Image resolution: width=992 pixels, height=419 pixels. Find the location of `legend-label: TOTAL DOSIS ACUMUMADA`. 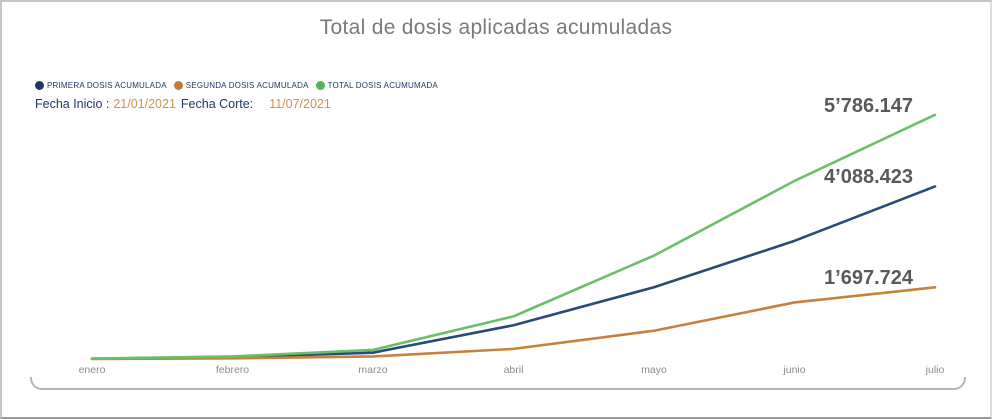

legend-label: TOTAL DOSIS ACUMUMADA is located at coordinates (382, 85).